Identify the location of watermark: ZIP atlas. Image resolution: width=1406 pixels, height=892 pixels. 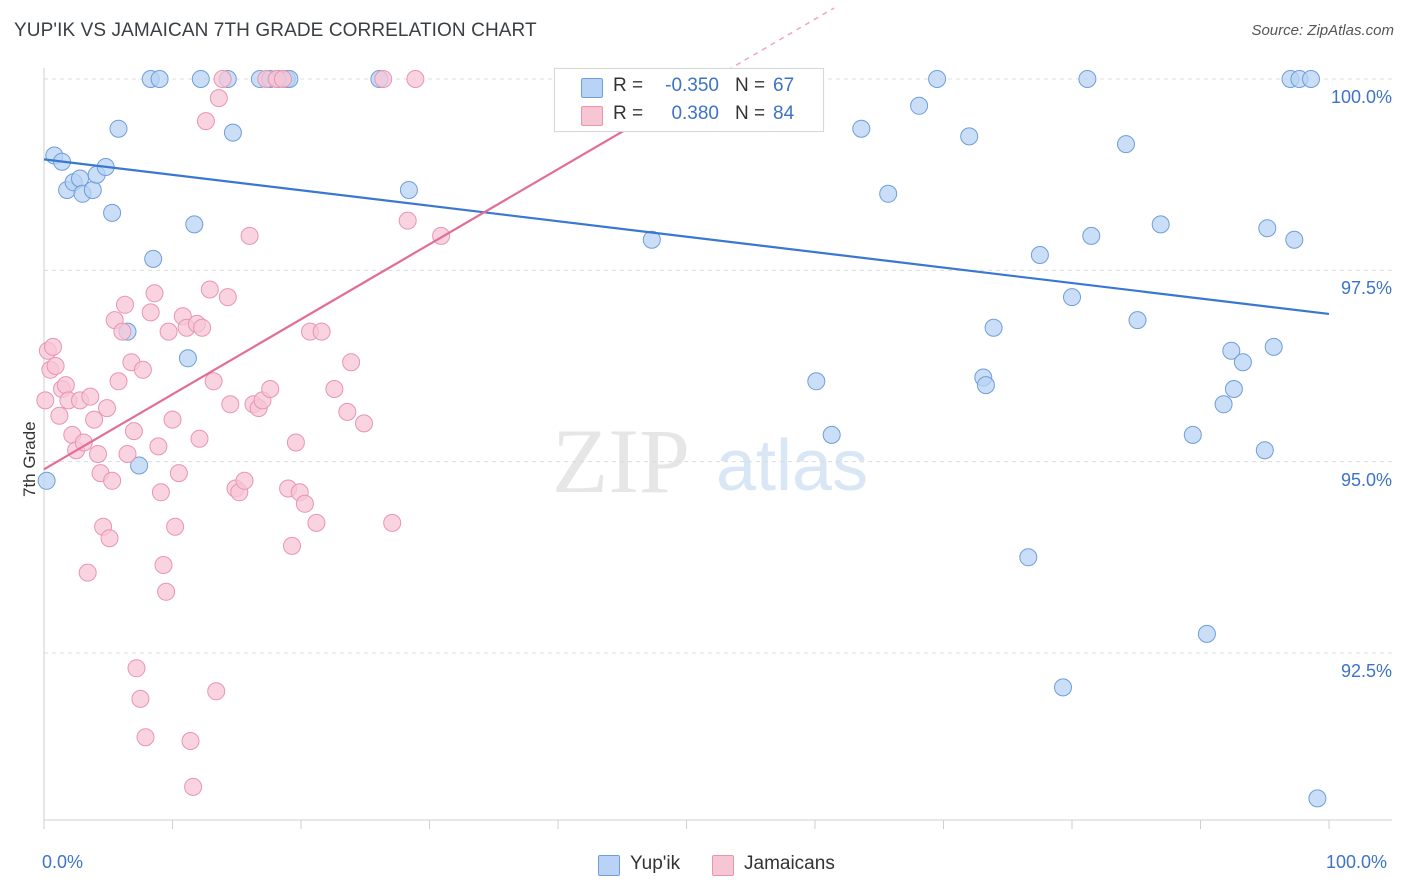
(710, 461).